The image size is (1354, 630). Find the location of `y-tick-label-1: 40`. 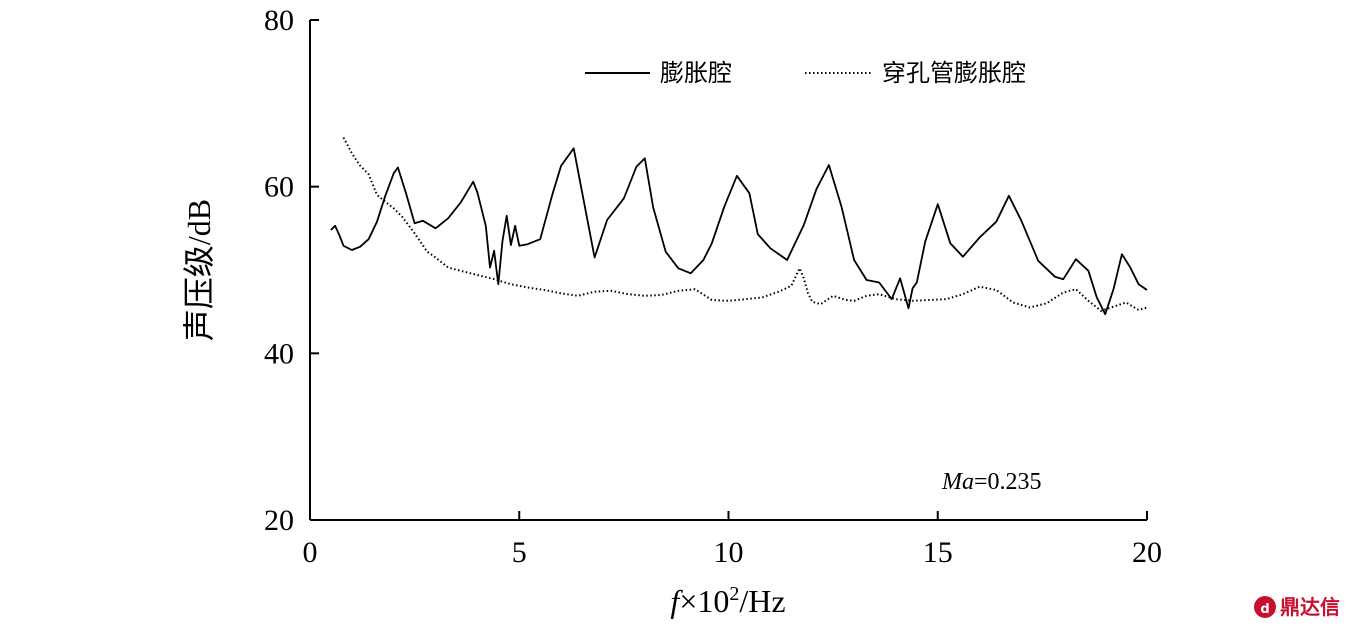

y-tick-label-1: 40 is located at coordinates (279, 353).